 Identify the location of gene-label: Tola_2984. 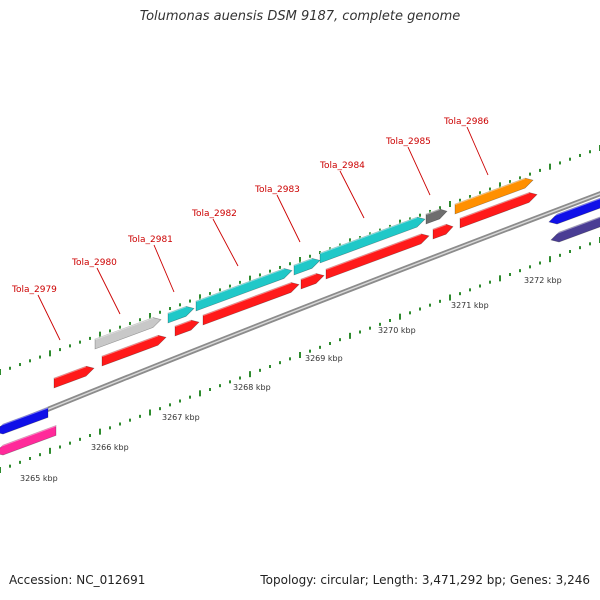
(342, 190).